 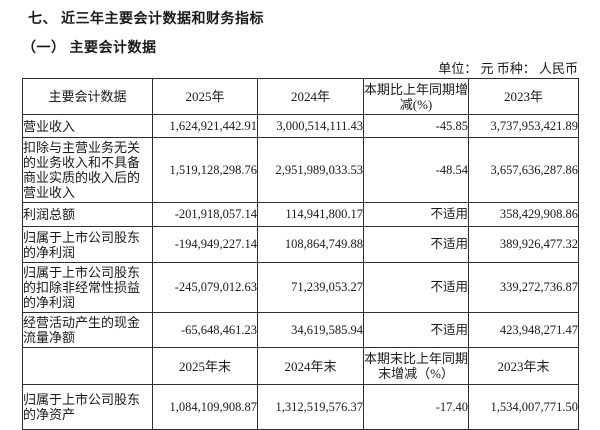 I want to click on value-cell: -17.40, so click(x=416, y=407).